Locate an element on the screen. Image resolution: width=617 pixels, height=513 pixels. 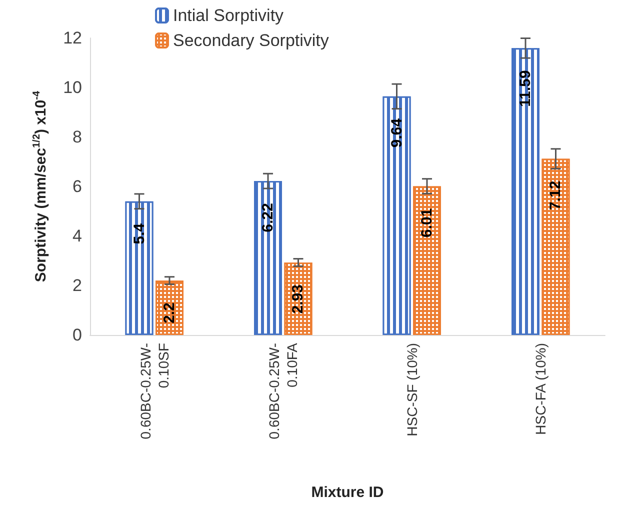
data-label: 9.64 is located at coordinates (397, 133).